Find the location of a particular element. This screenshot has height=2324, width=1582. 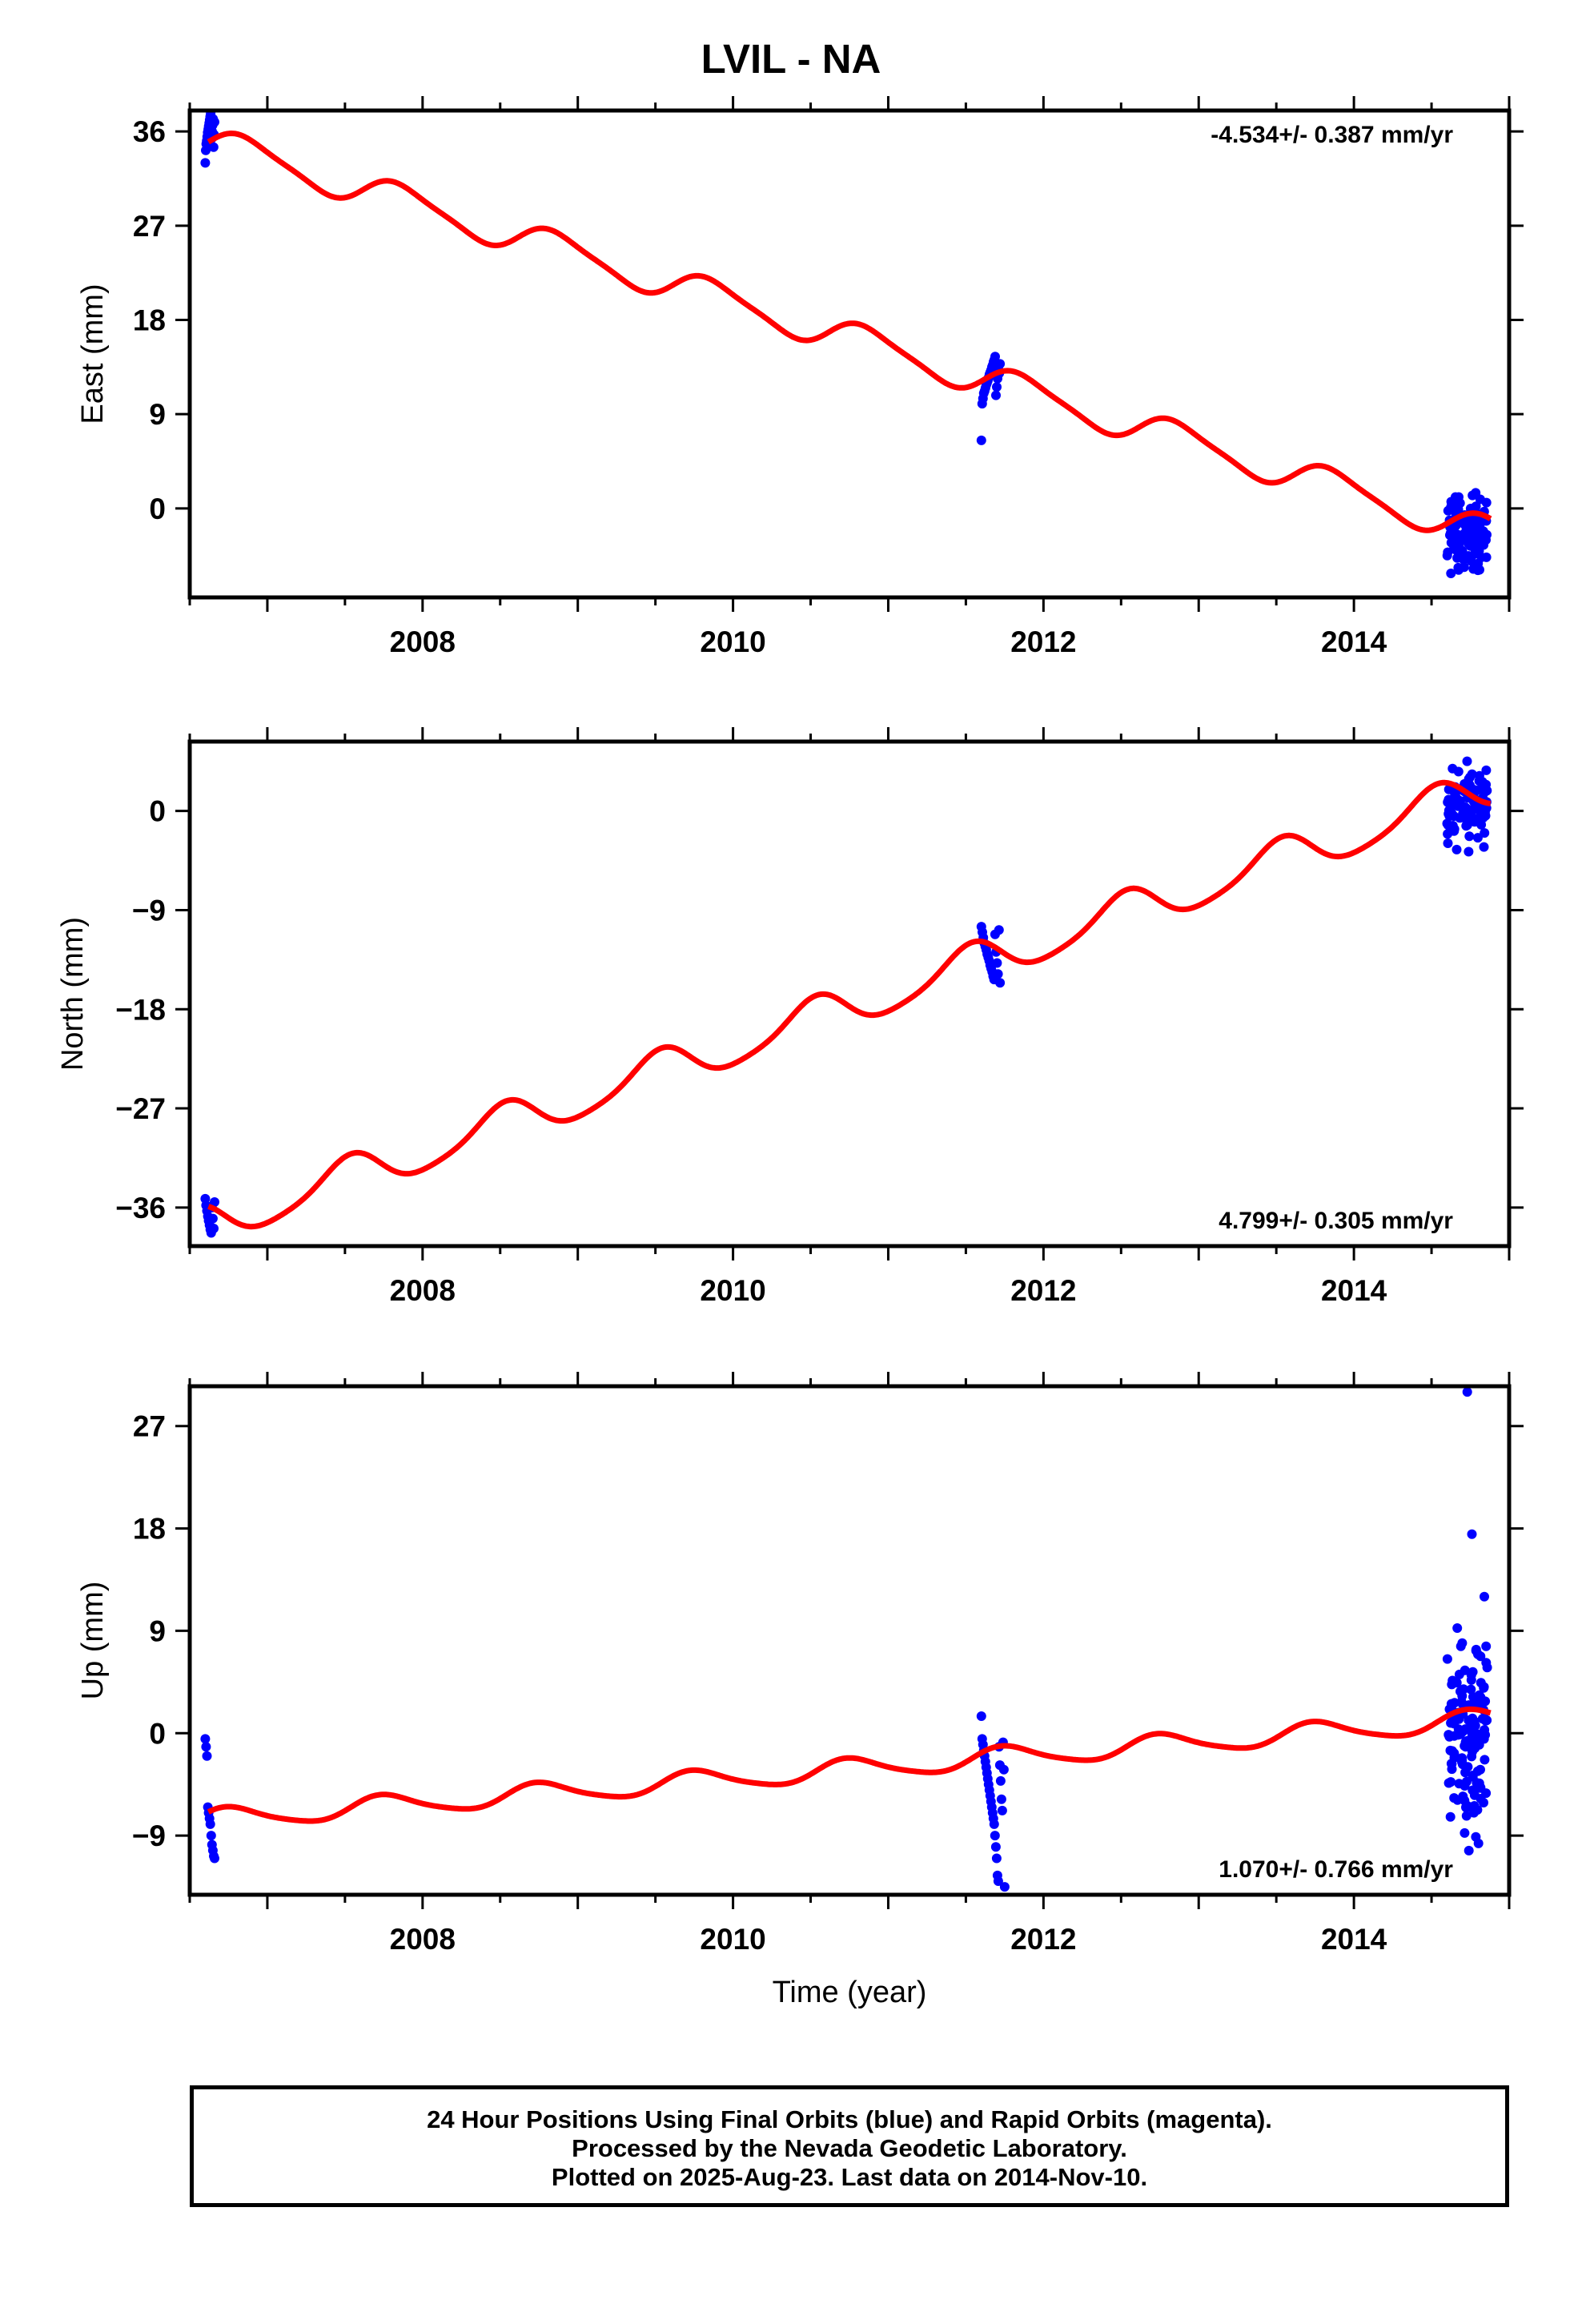

y-tick-label: 9 is located at coordinates (157, 415).